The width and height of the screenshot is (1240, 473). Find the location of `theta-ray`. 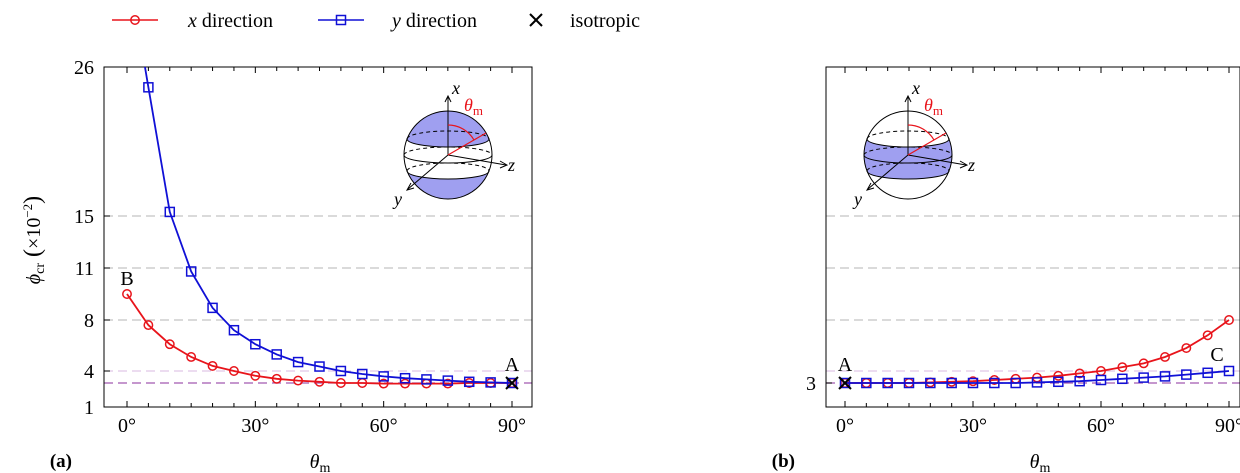

theta-ray is located at coordinates (467, 144).